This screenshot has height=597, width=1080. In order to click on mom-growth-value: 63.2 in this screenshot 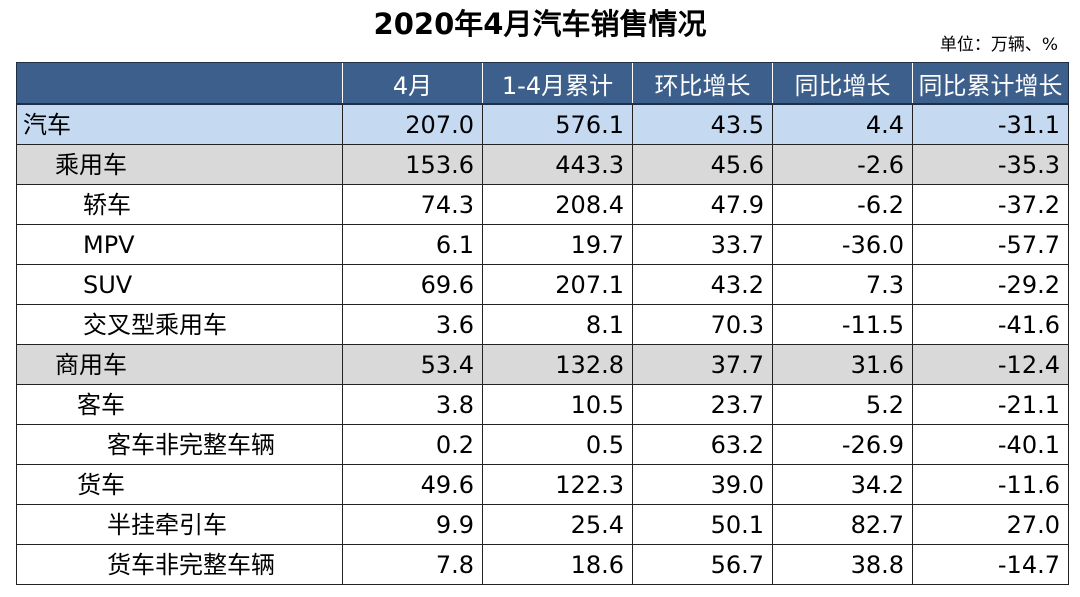, I will do `click(702, 444)`.